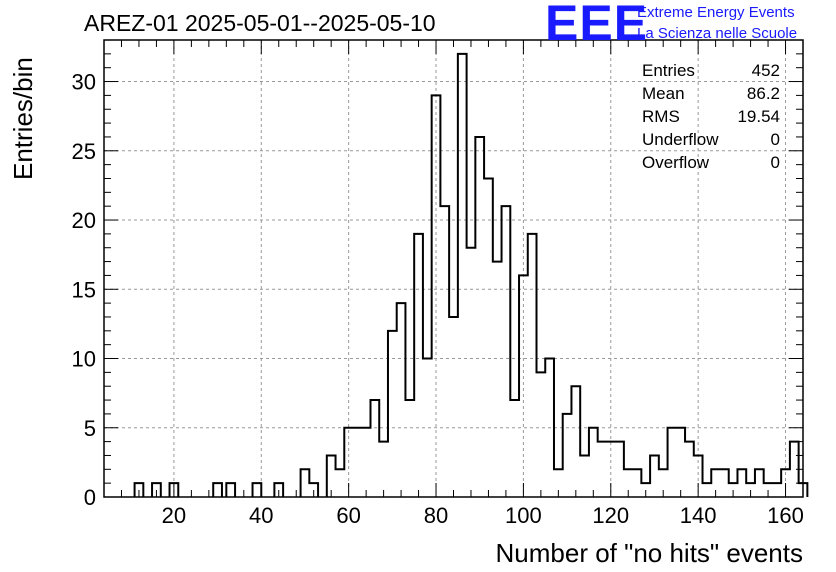 This screenshot has height=572, width=836. I want to click on stat-row-overflow: Overflow 0, so click(711, 162).